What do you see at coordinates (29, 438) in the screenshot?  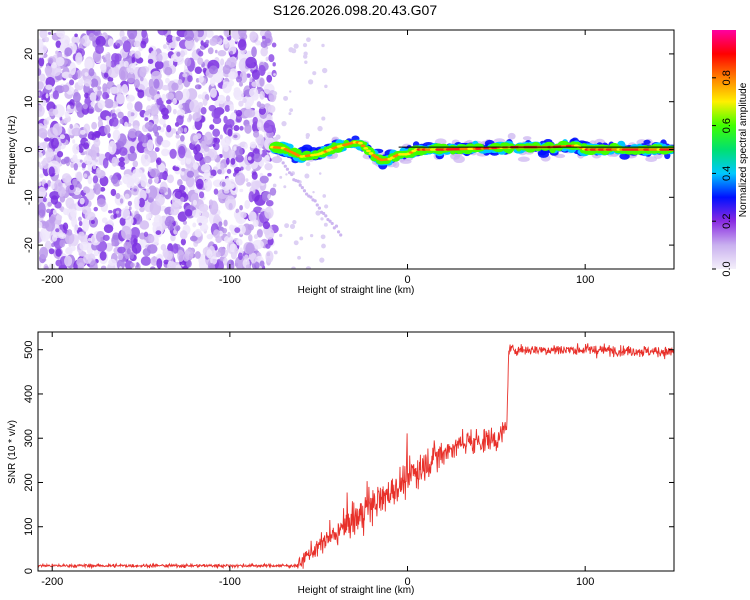 I see `snr-y-tick-label: 300` at bounding box center [29, 438].